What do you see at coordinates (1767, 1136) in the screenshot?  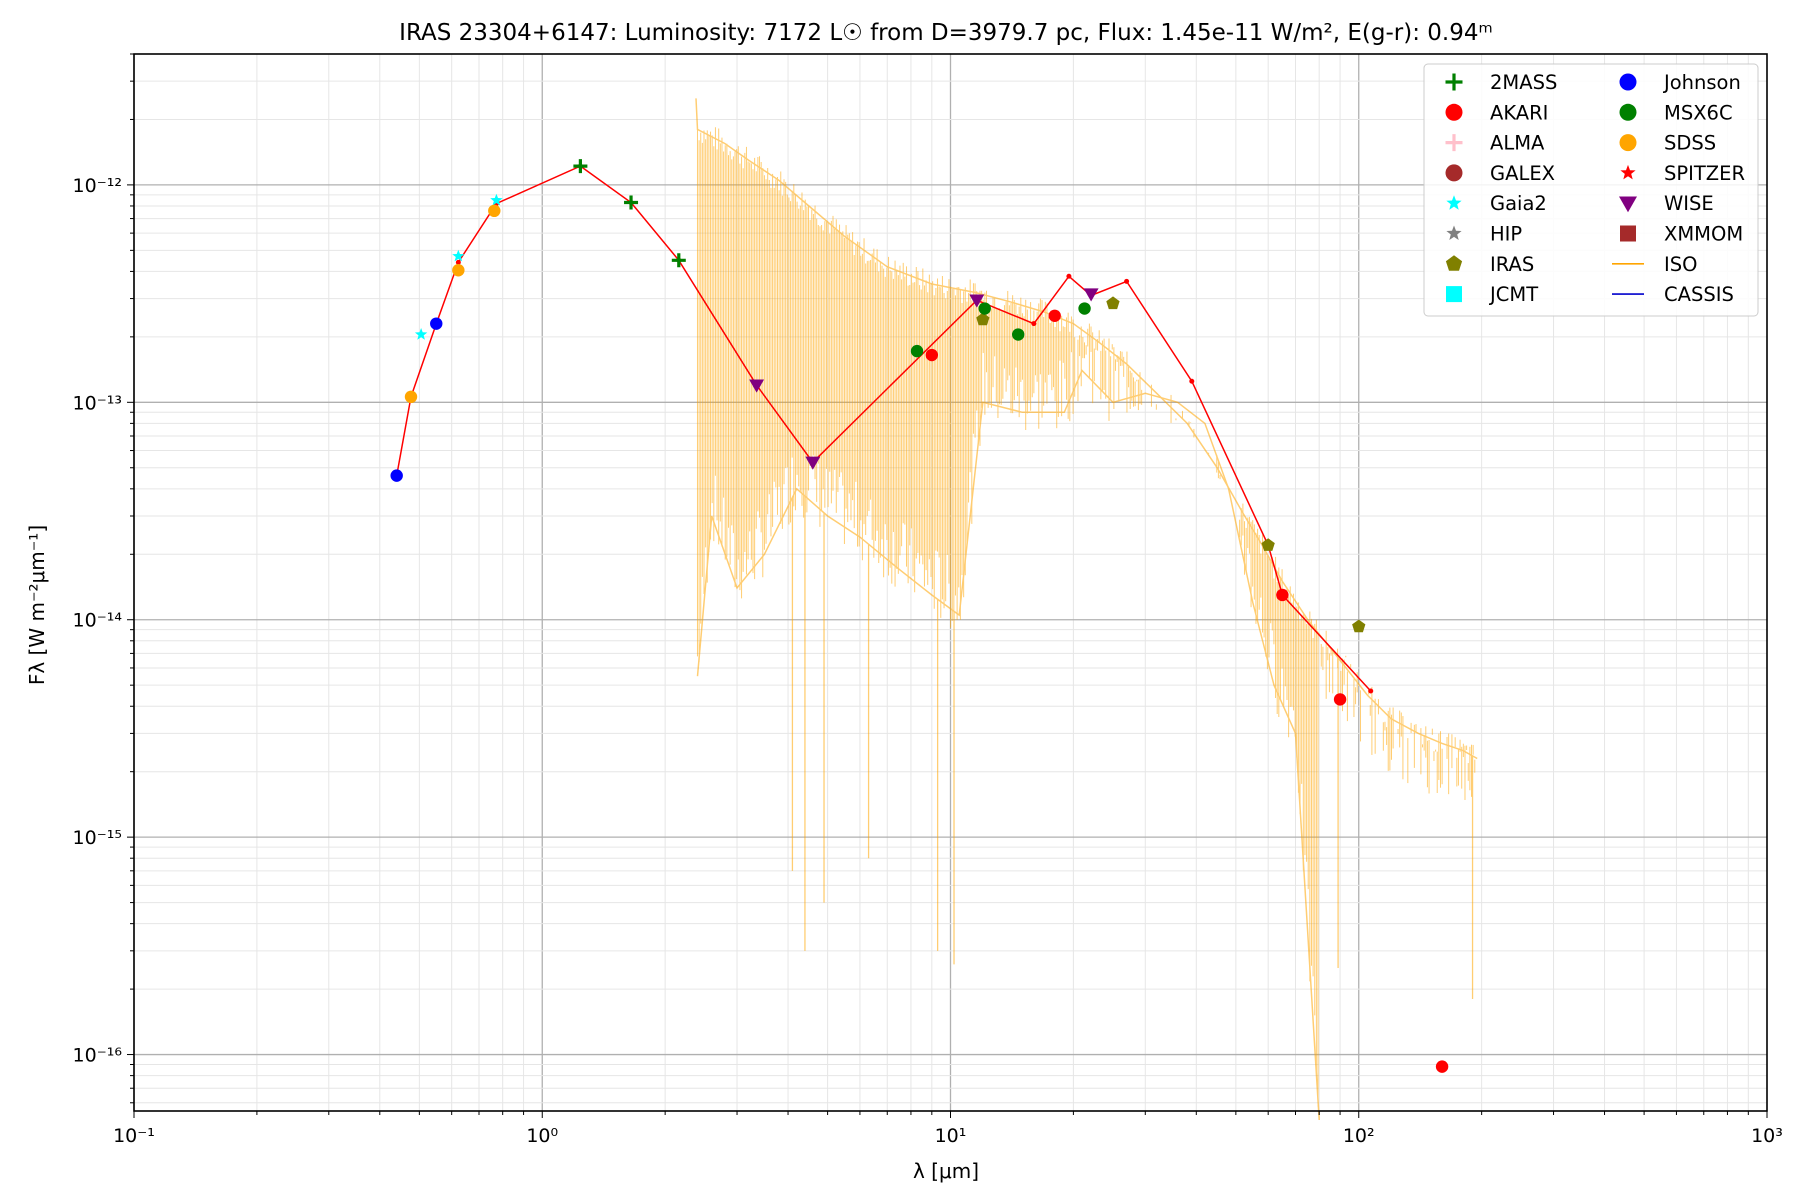 I see `x-tick-label: 10³` at bounding box center [1767, 1136].